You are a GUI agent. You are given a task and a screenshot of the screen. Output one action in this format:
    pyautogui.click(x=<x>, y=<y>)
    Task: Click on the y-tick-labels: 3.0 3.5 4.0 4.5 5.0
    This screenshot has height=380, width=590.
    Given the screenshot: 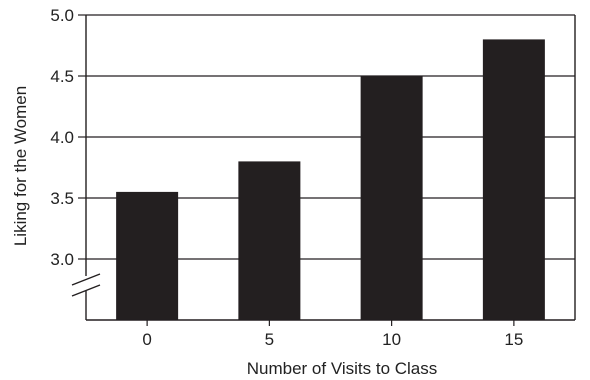 What is the action you would take?
    pyautogui.click(x=62, y=137)
    